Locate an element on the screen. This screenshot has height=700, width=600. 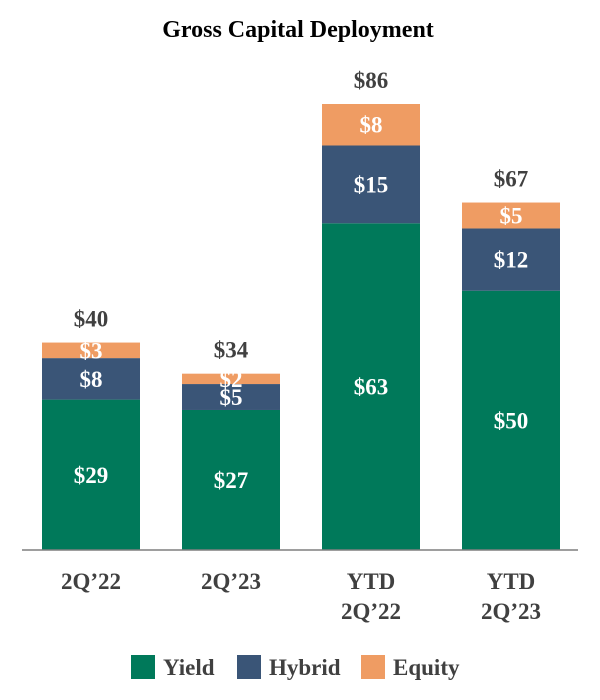
data-label-hybrid-2: $15 is located at coordinates (371, 184).